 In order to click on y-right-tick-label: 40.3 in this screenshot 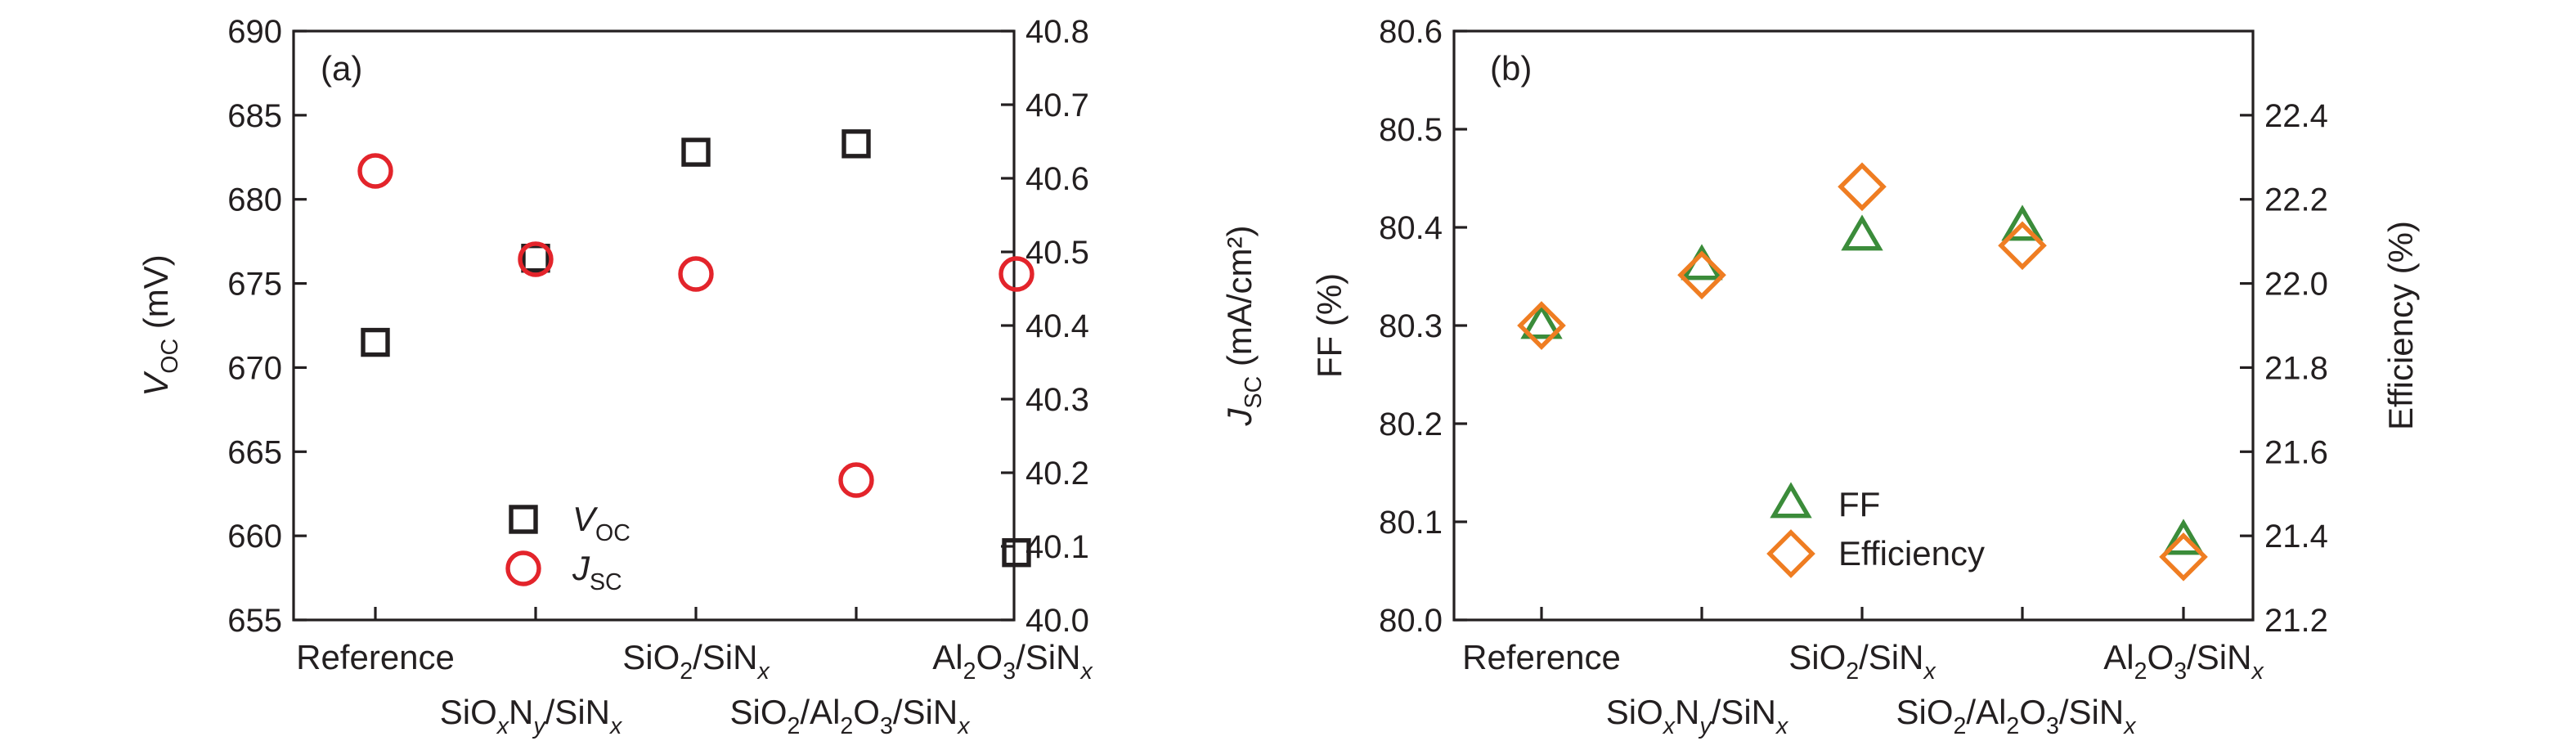, I will do `click(1057, 400)`.